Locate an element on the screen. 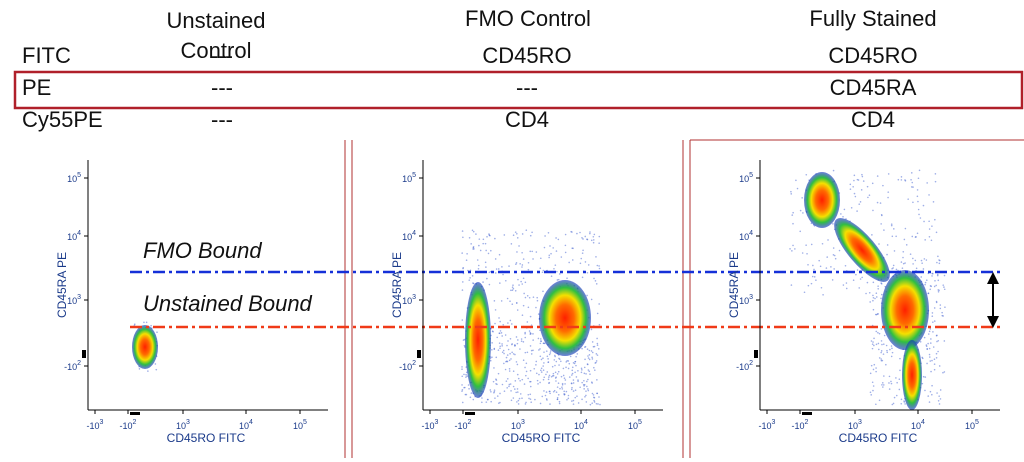  y-axis-label: CD45RA PE is located at coordinates (734, 285).